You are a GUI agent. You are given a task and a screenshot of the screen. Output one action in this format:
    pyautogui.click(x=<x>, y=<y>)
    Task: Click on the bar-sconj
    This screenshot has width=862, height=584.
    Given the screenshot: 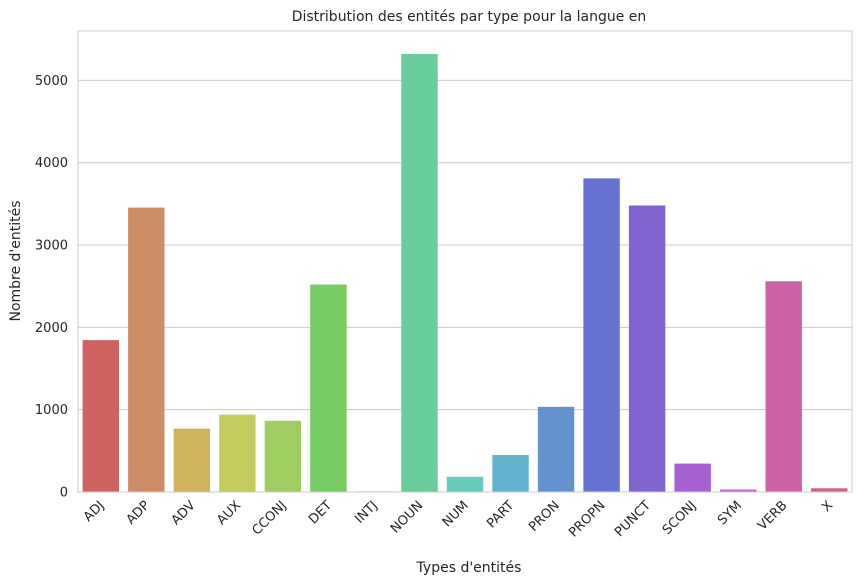 What is the action you would take?
    pyautogui.click(x=692, y=477)
    